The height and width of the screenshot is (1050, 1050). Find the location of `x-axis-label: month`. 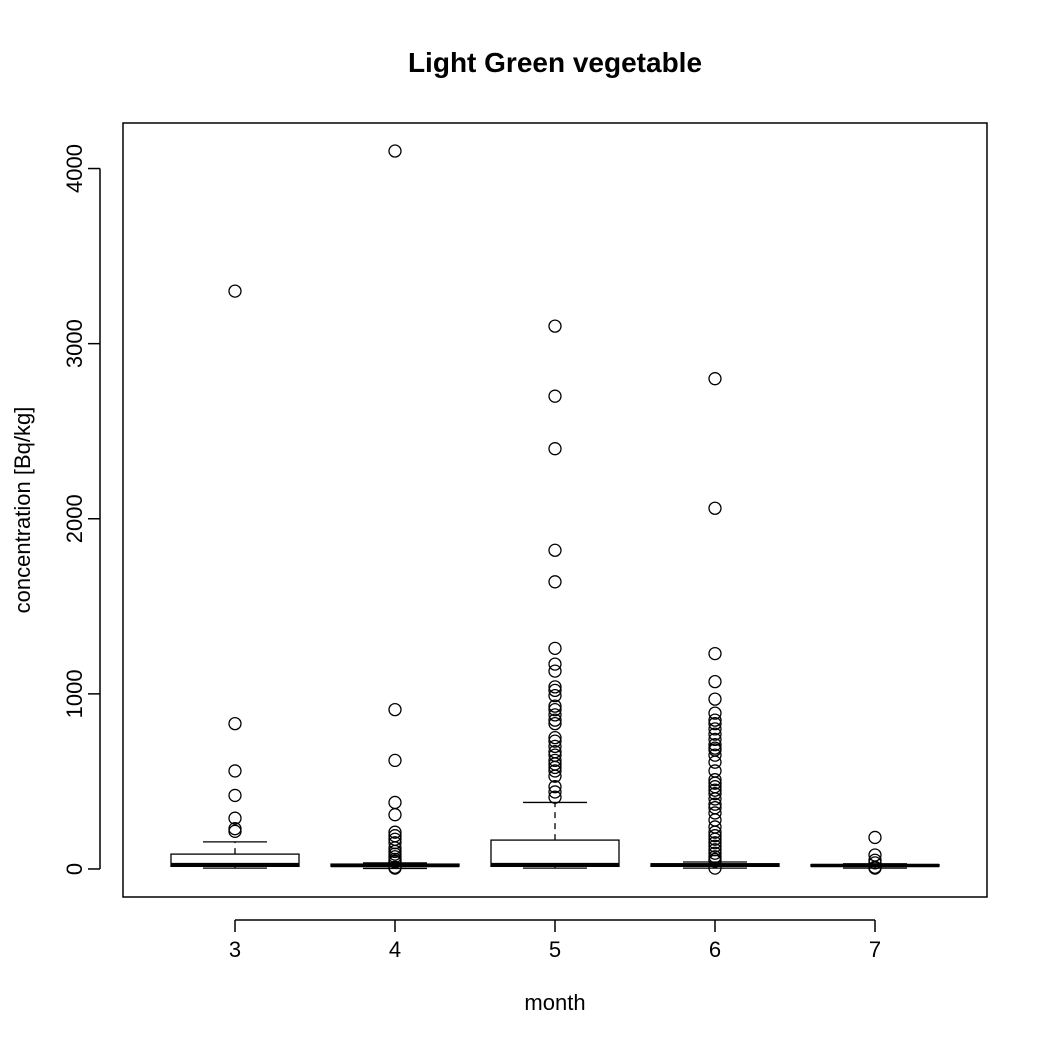

x-axis-label: month is located at coordinates (554, 1002).